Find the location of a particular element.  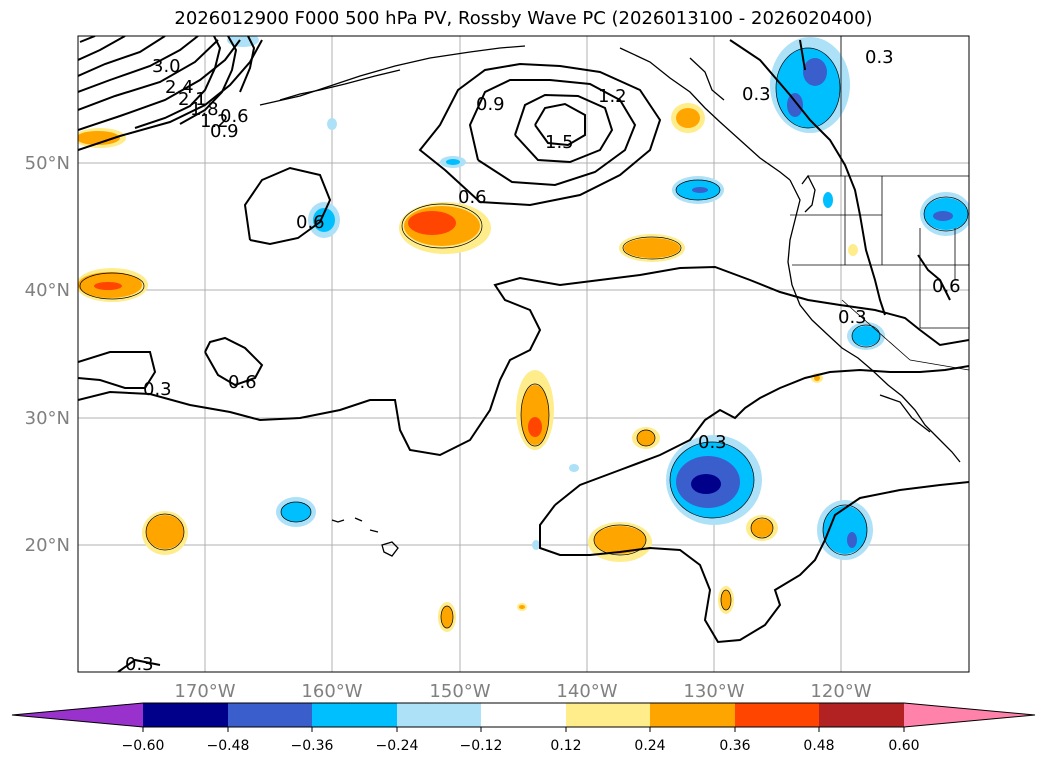

colorbar-tick-label: −0.36 is located at coordinates (312, 746).